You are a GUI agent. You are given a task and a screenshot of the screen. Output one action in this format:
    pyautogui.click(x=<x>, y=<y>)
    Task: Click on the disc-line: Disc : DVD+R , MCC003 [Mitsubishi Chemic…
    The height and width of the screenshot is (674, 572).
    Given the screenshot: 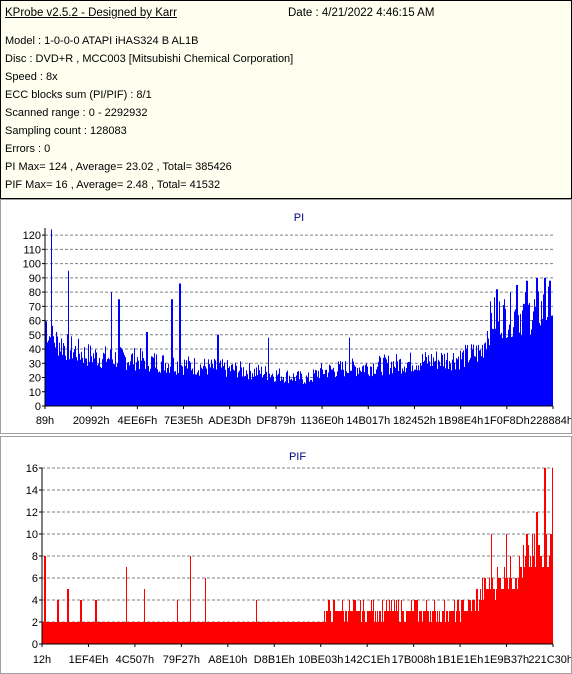 What is the action you would take?
    pyautogui.click(x=149, y=59)
    